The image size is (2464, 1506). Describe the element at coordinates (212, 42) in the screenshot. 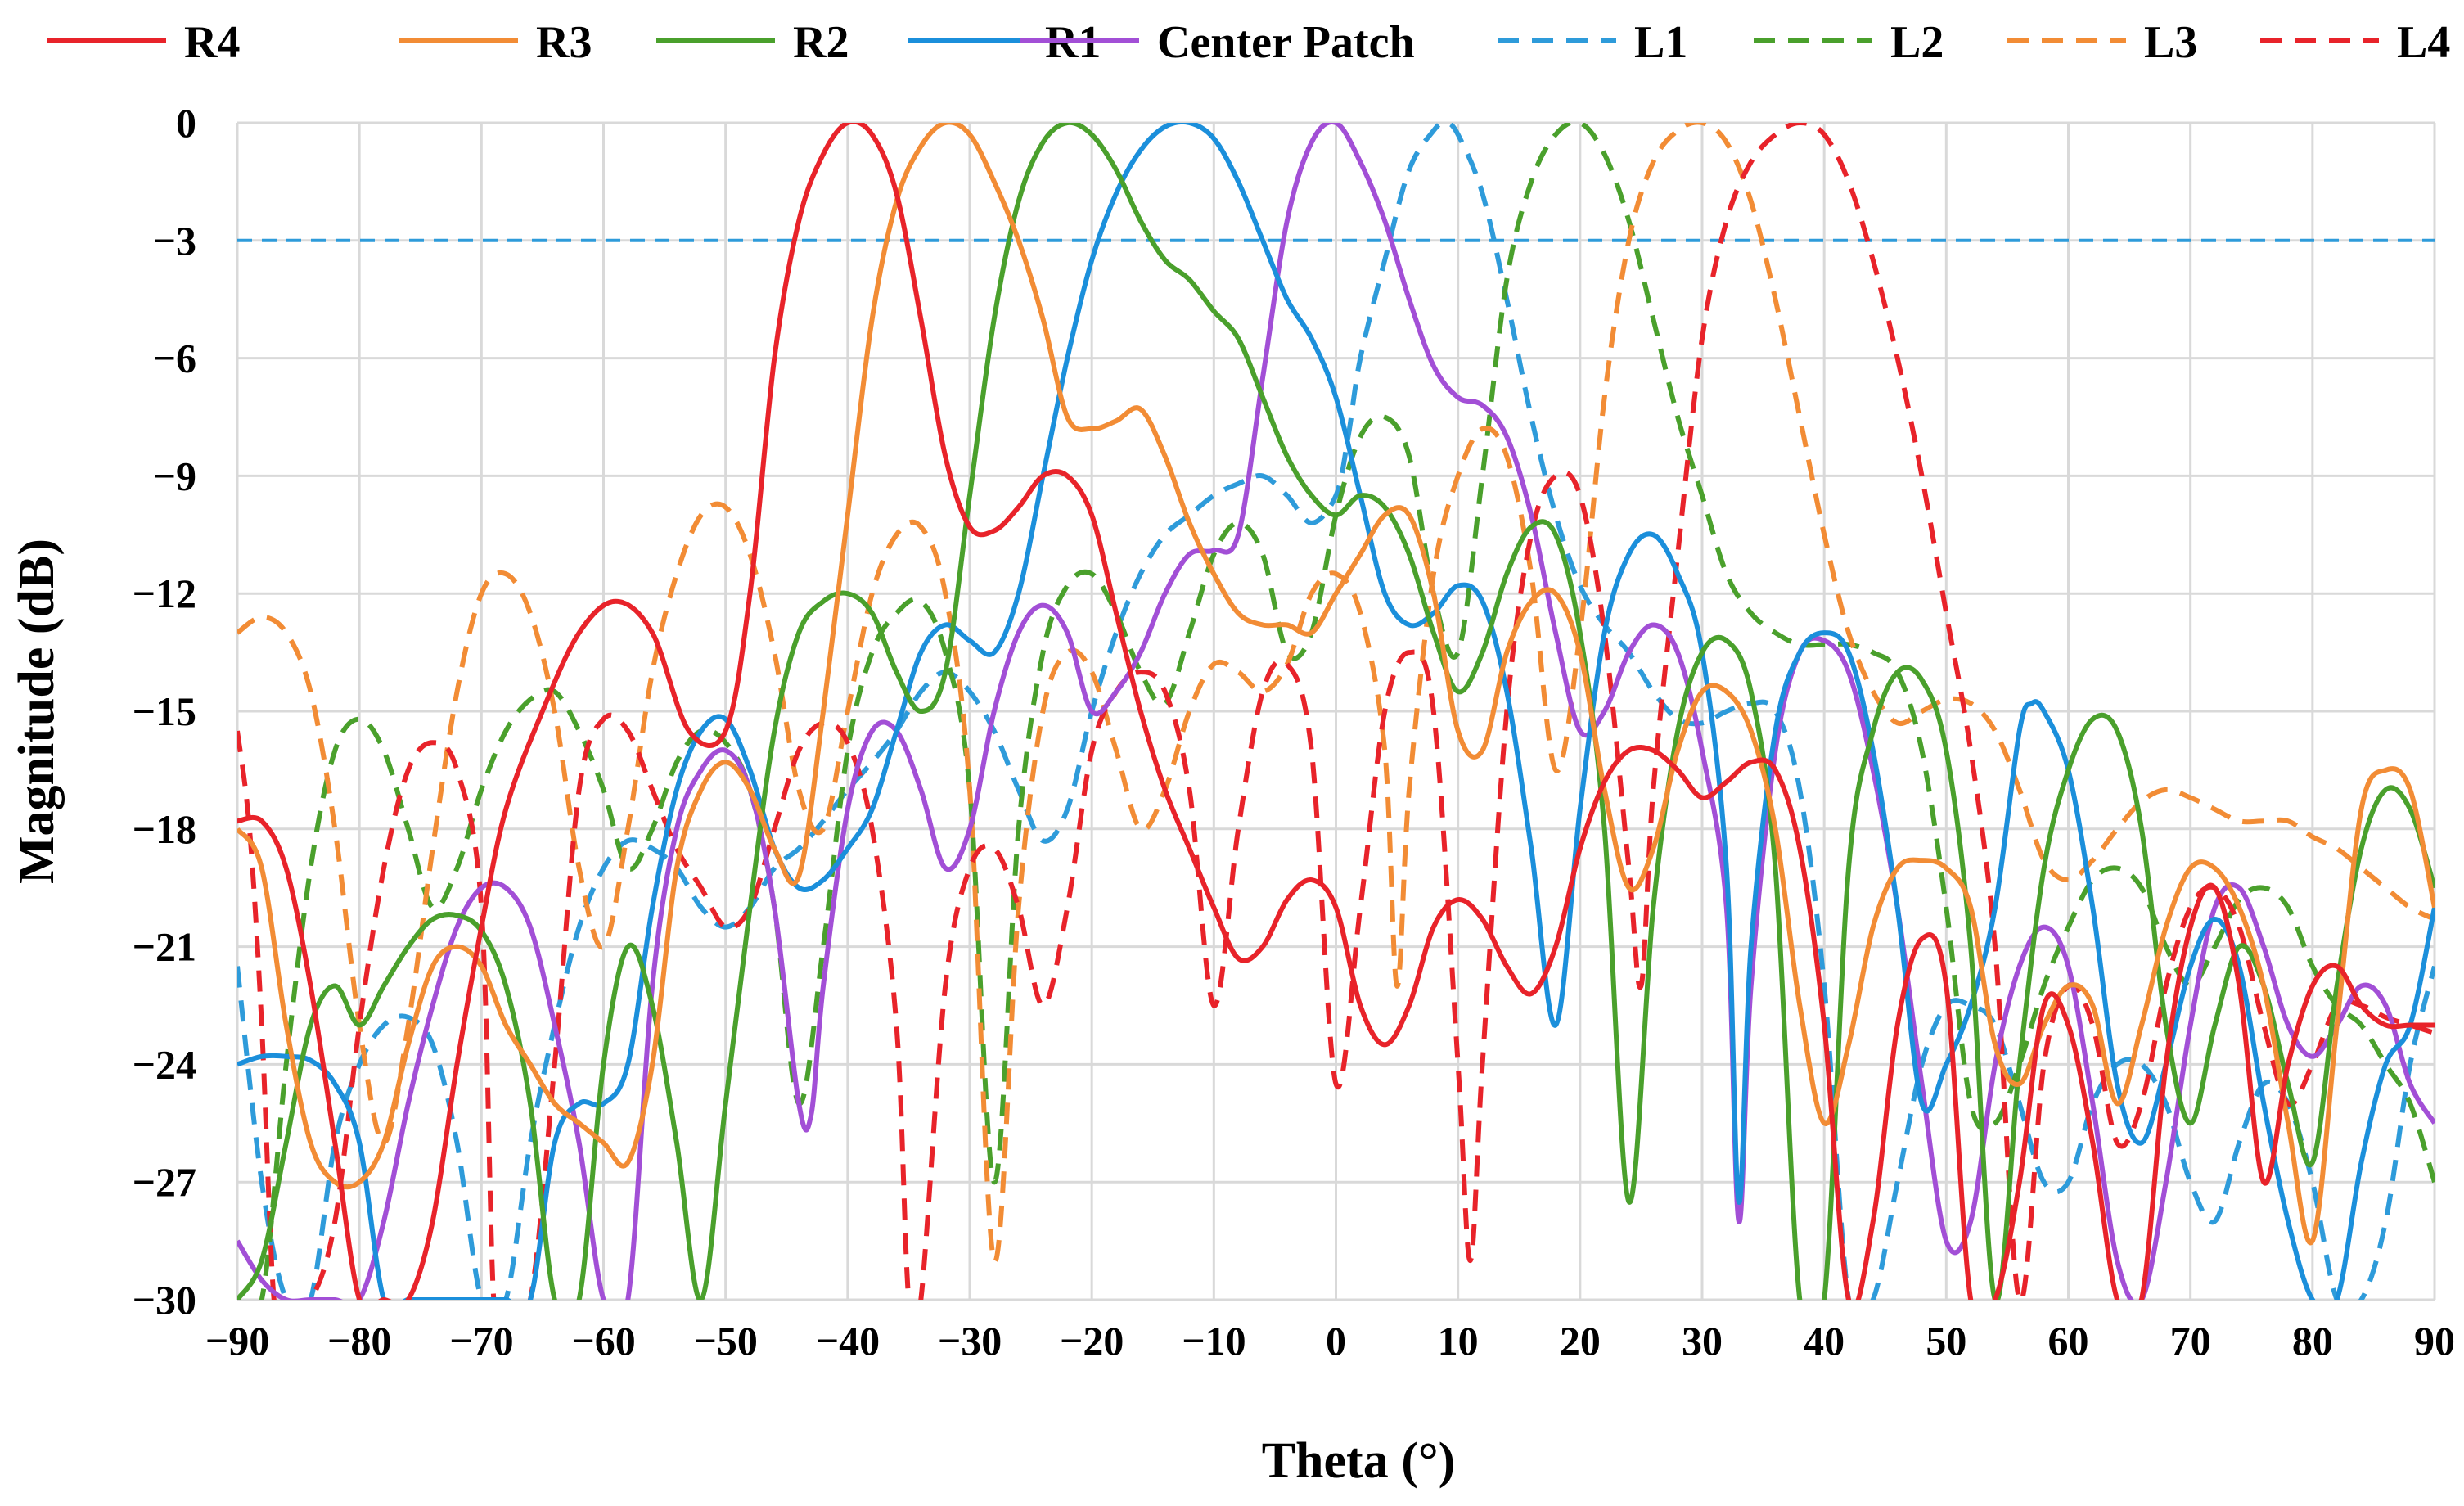

I see `legend-label: R4` at that location.